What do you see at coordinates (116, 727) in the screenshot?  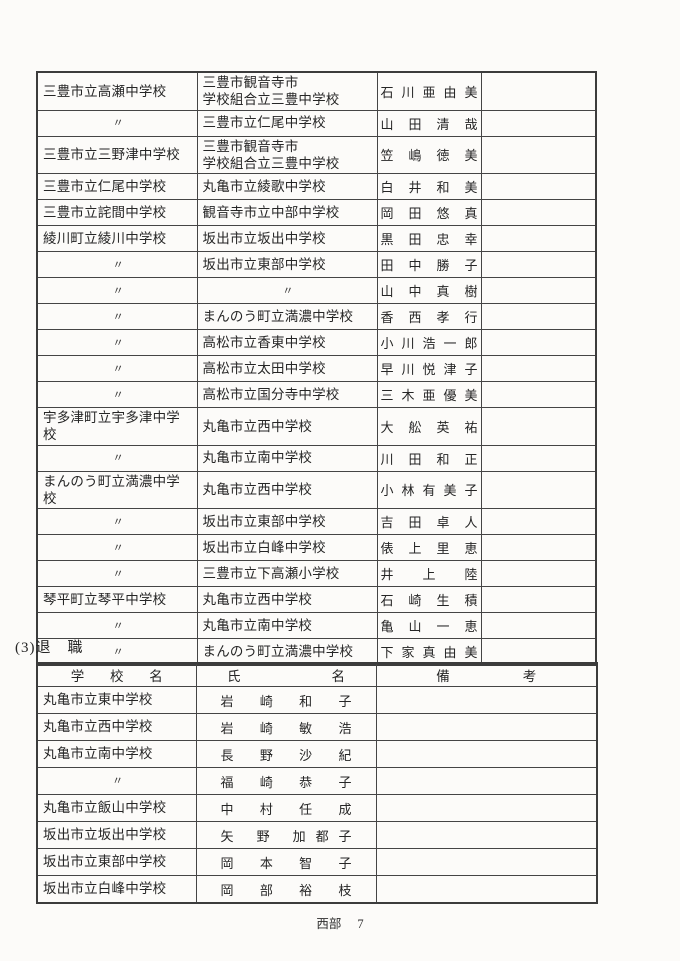 I see `school-cell: 丸亀市立西中学校` at bounding box center [116, 727].